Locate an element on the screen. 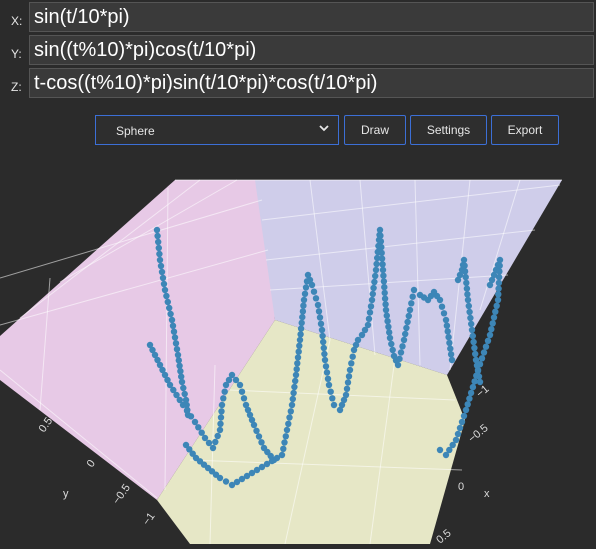 The image size is (596, 549). y-tick-label: −0.5 is located at coordinates (122, 494).